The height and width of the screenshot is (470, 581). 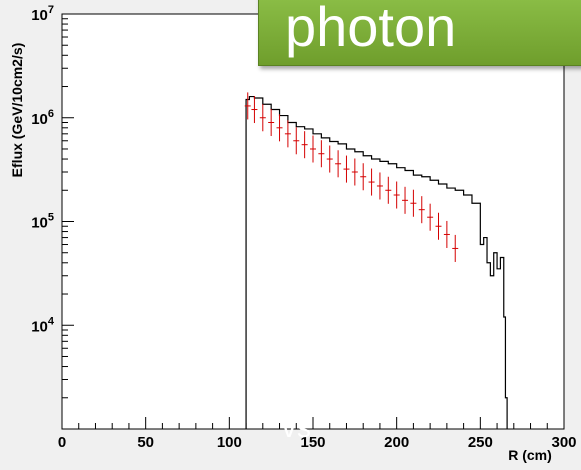 I want to click on photon-title-box: photon, so click(x=419, y=33).